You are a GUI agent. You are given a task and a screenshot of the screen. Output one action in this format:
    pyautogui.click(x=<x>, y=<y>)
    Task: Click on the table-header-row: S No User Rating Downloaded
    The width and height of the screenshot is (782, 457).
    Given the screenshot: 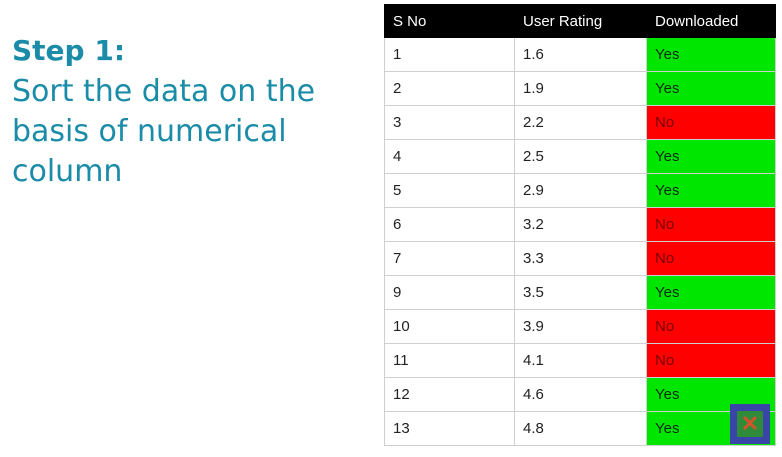 What is the action you would take?
    pyautogui.click(x=580, y=21)
    